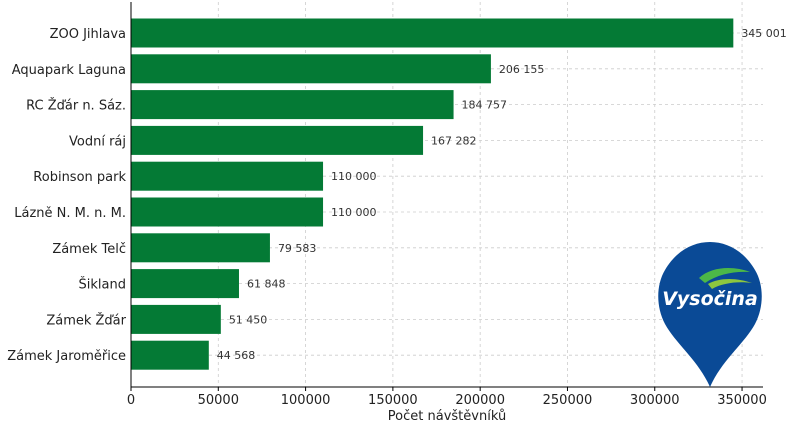 This screenshot has height=431, width=792. I want to click on vysocina-logo: Vysočina, so click(710, 314).